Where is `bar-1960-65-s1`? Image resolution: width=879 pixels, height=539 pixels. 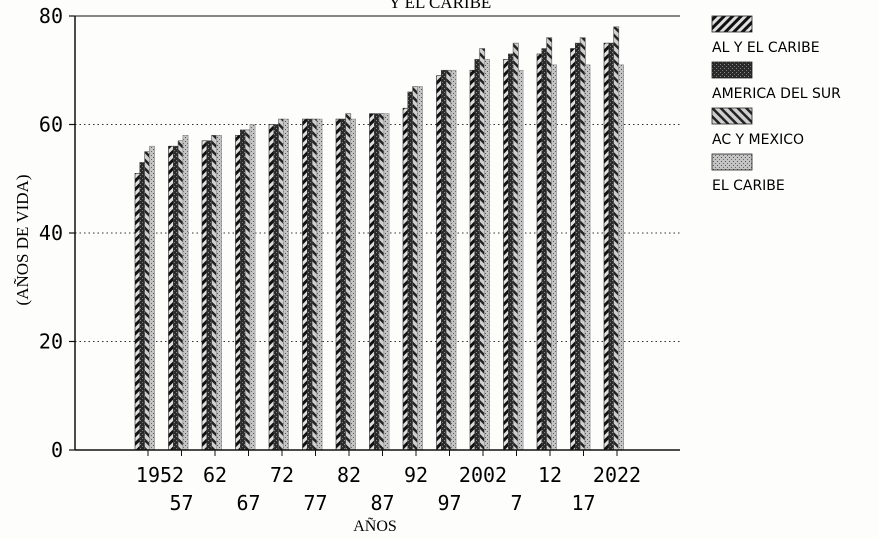
bar-1960-65-s1 is located at coordinates (204, 295).